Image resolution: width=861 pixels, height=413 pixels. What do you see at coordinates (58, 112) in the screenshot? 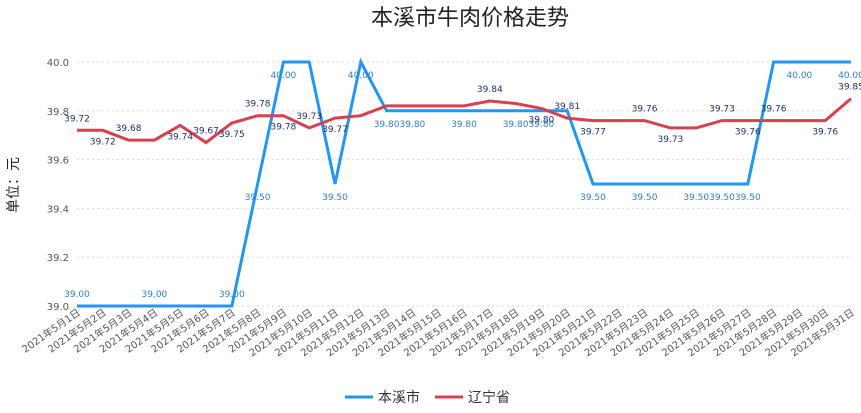
I see `y-tick-label: 39.8` at bounding box center [58, 112].